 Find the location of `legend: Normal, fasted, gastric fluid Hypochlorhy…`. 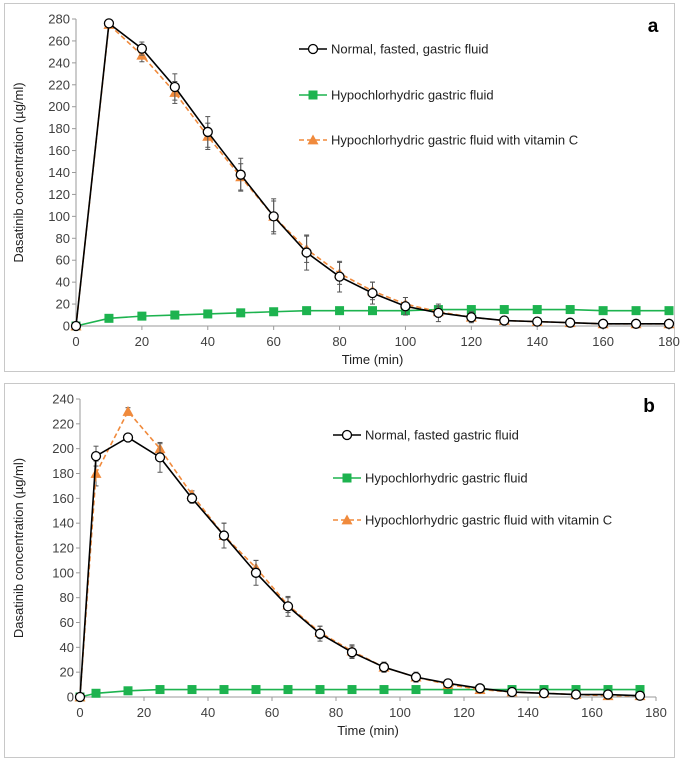

legend: Normal, fasted, gastric fluid Hypochlorhy… is located at coordinates (438, 95).